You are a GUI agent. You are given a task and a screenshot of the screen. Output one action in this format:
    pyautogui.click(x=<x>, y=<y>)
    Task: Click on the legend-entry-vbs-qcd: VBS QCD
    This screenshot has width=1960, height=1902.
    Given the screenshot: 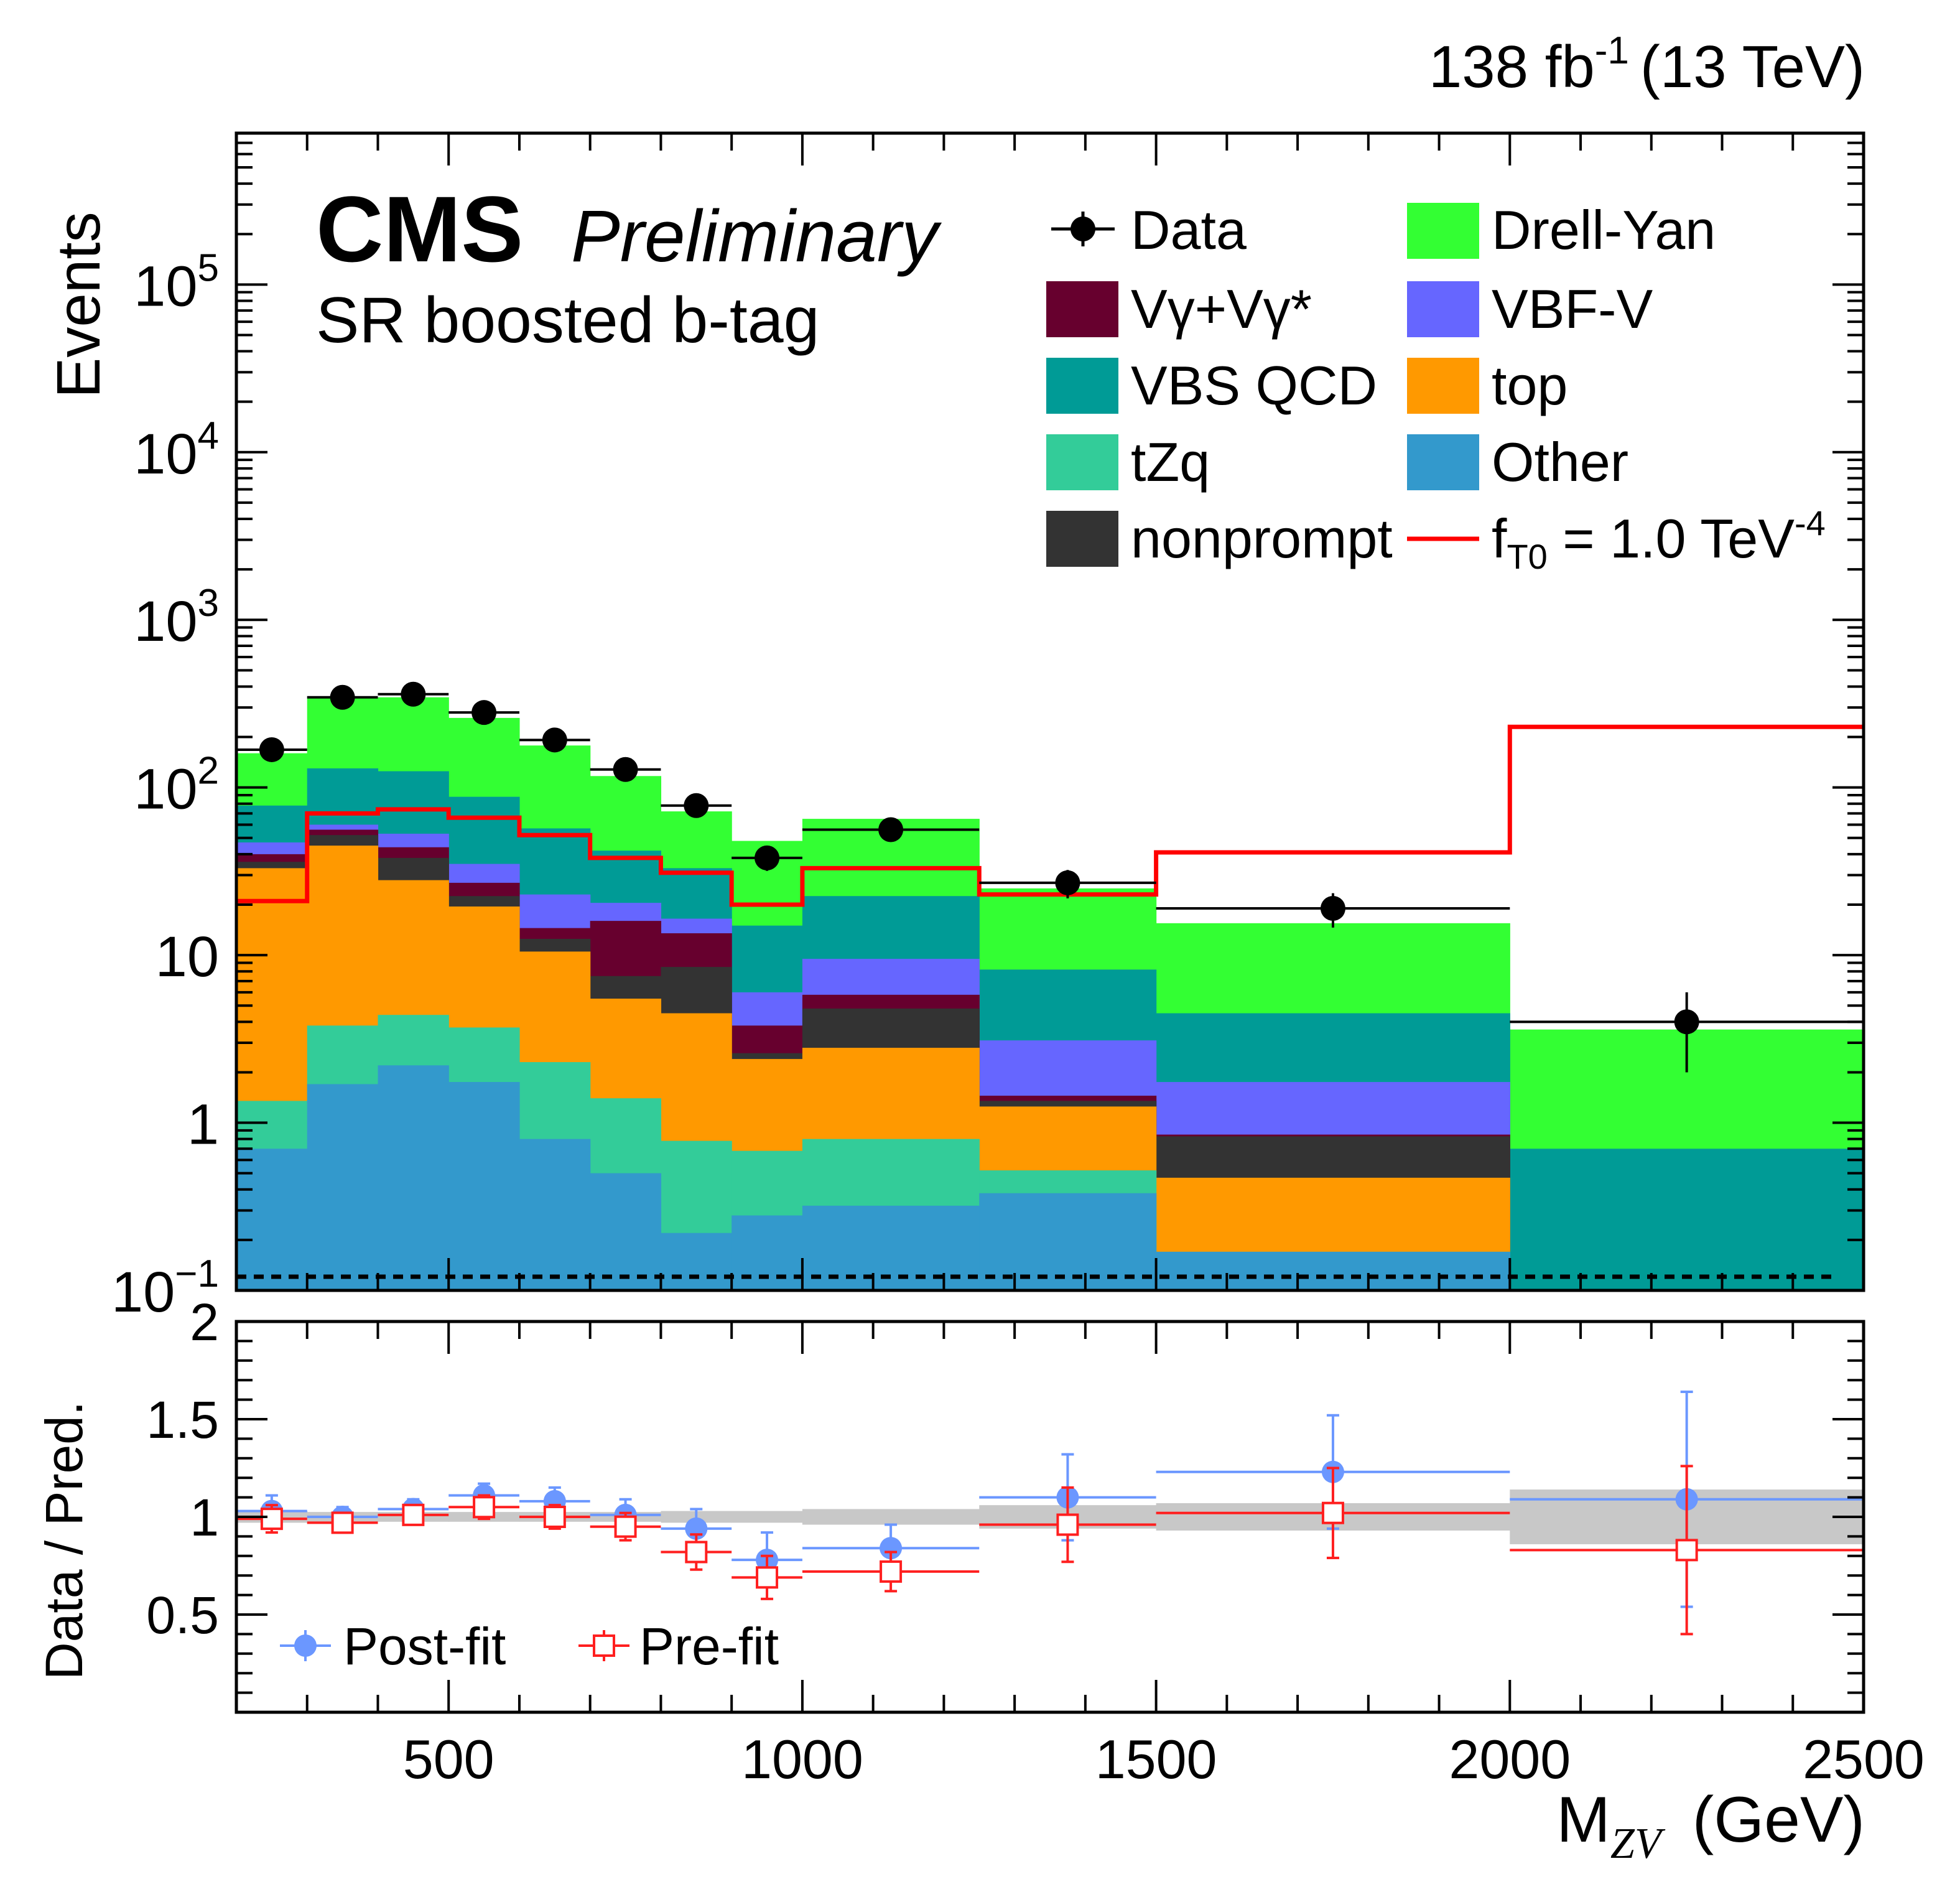 What is the action you would take?
    pyautogui.click(x=1211, y=385)
    